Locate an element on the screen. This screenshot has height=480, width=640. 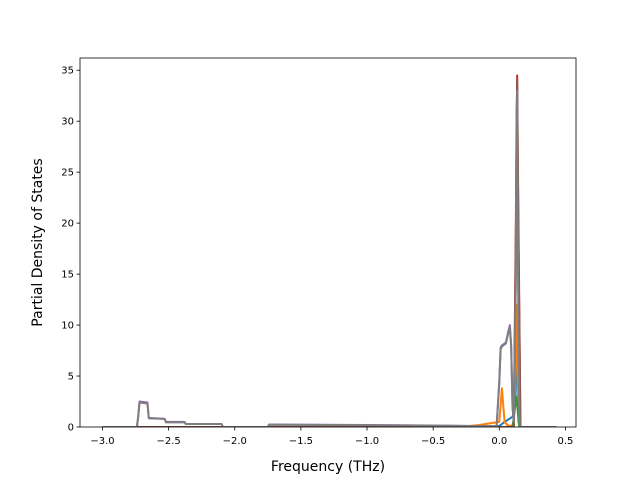
y-tick-label: 25 is located at coordinates (67, 173).